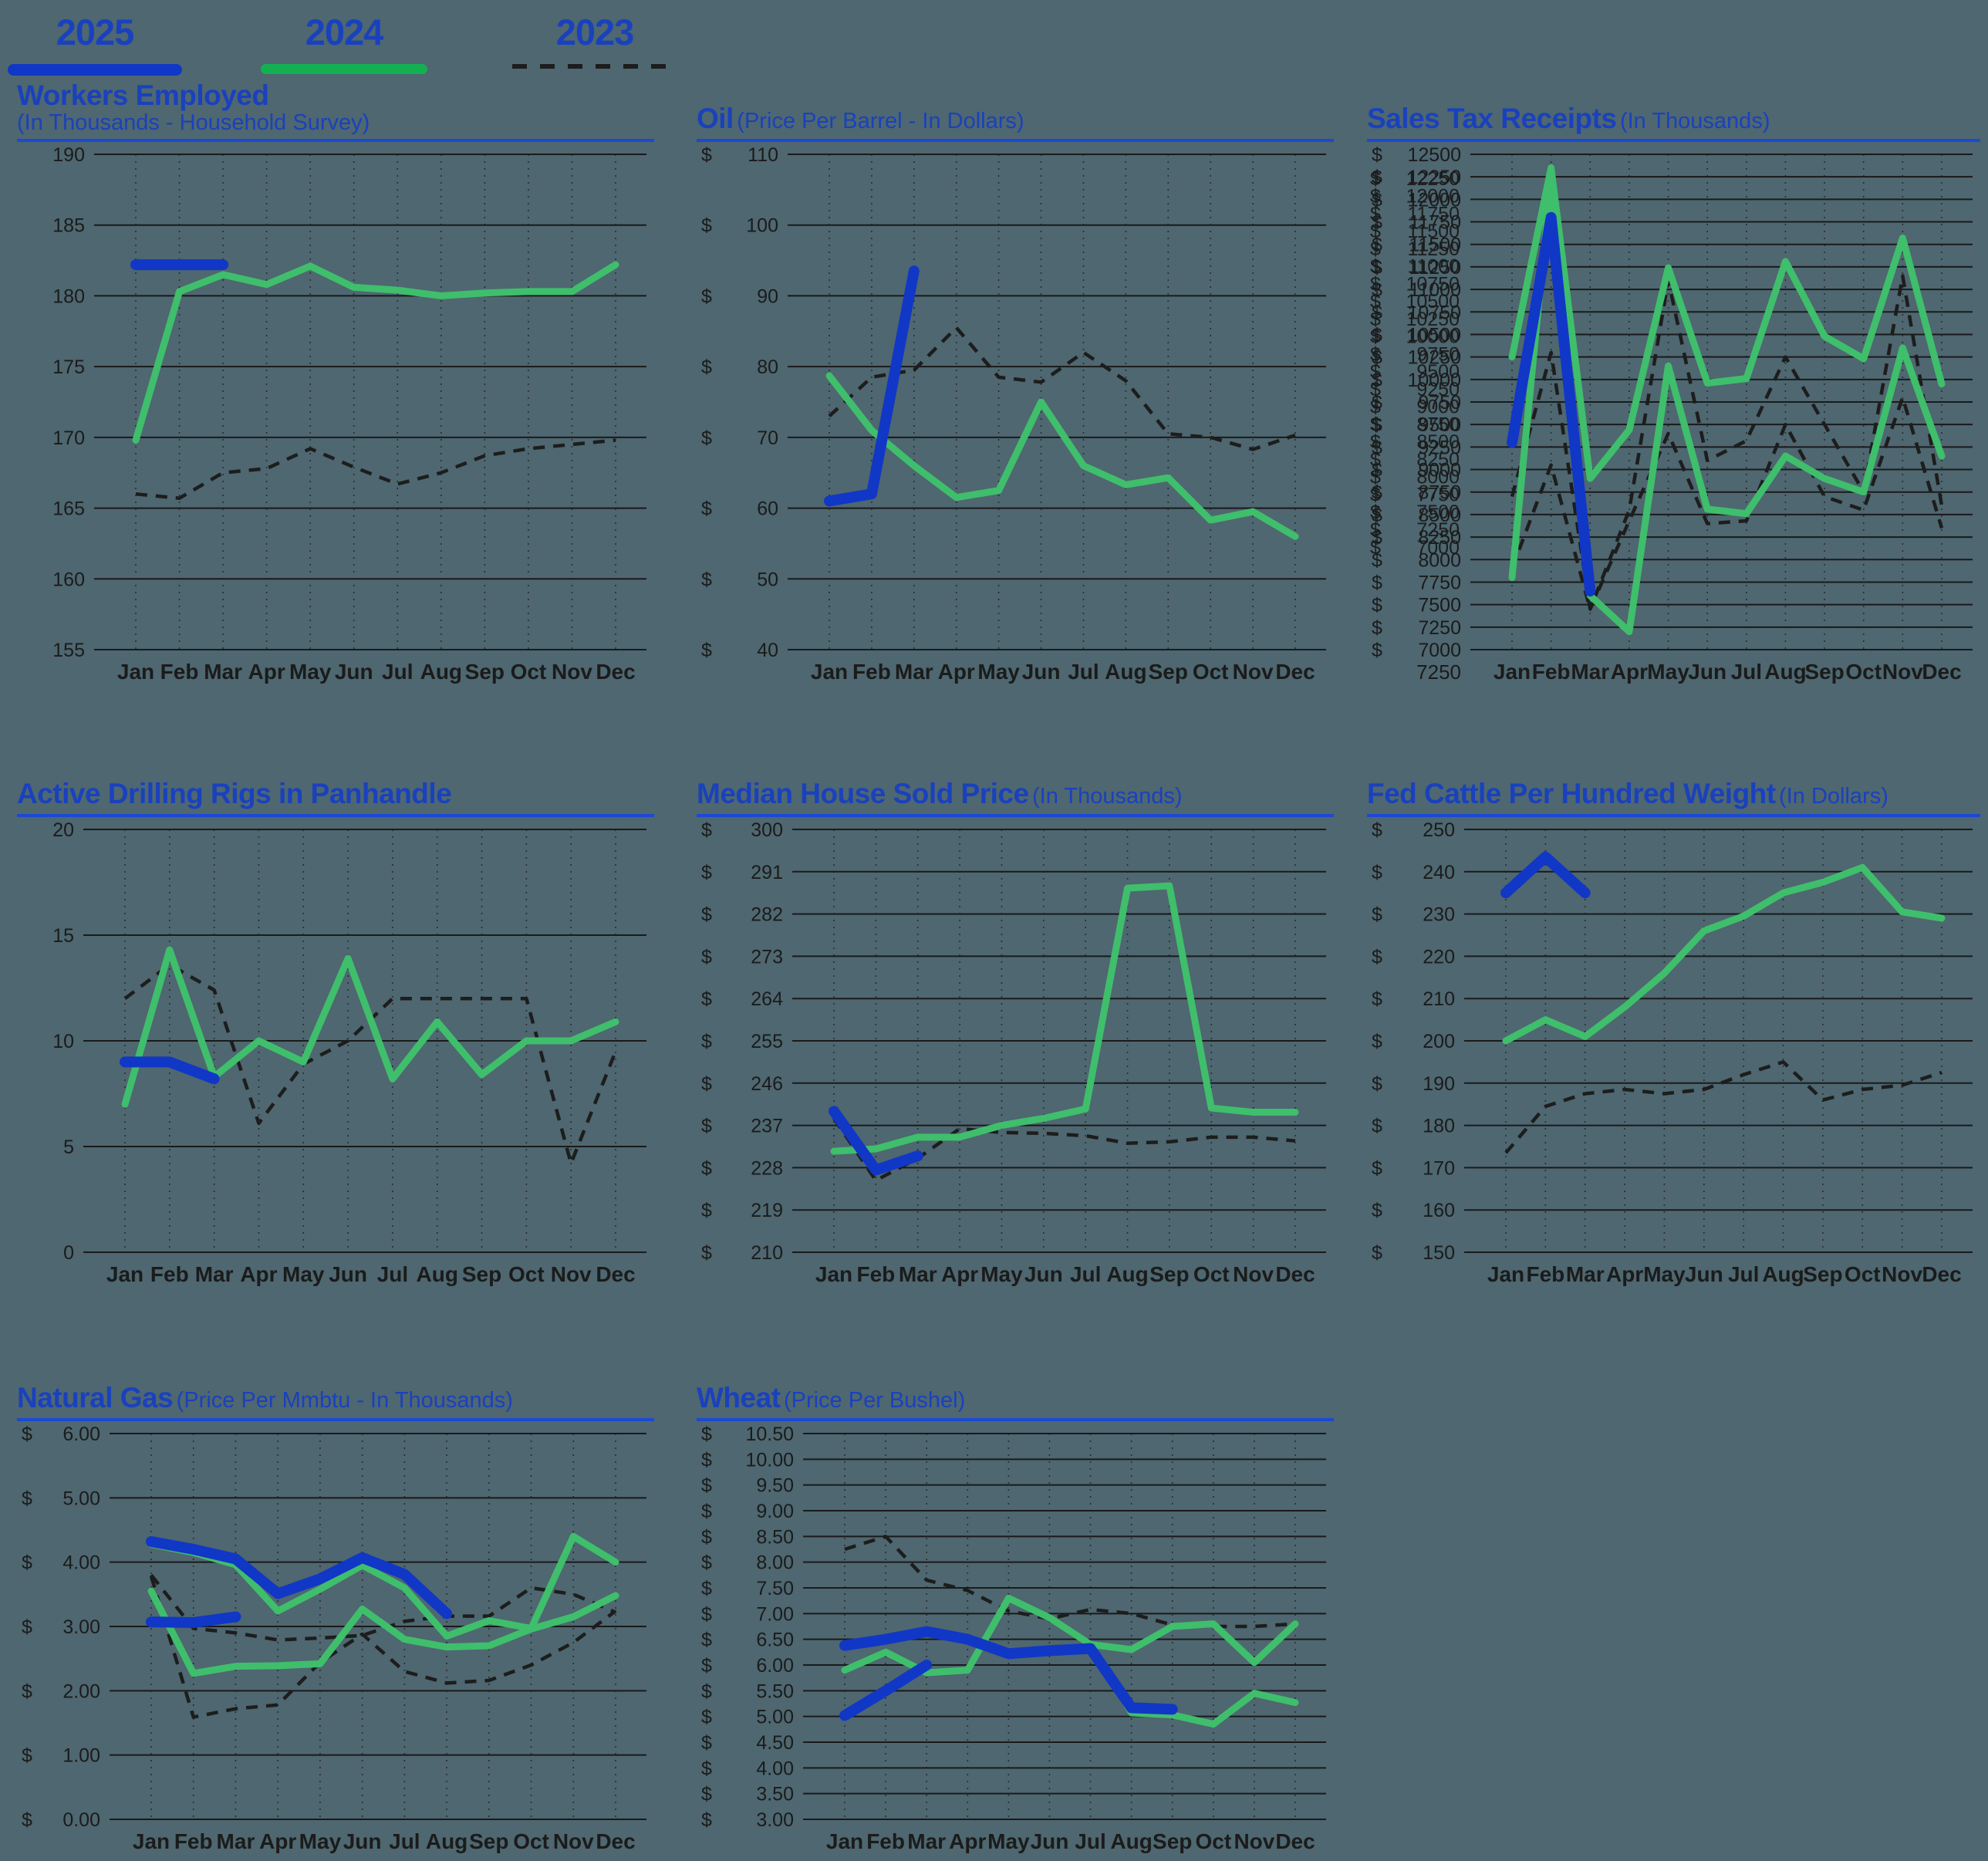  What do you see at coordinates (344, 32) in the screenshot?
I see `legend-label-2024: 2024` at bounding box center [344, 32].